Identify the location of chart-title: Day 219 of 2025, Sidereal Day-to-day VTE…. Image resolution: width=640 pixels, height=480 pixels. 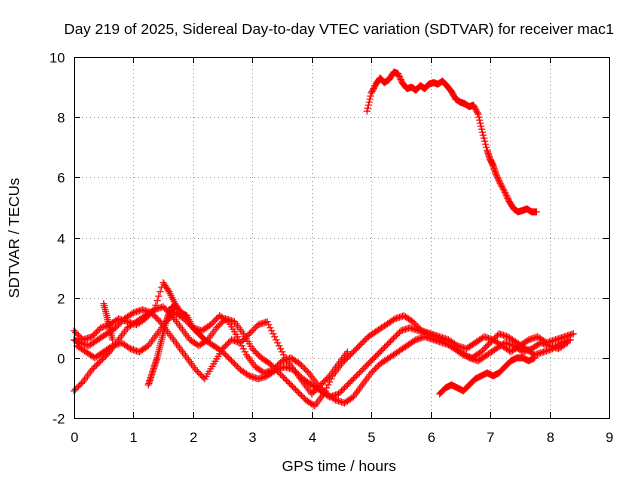
(339, 29).